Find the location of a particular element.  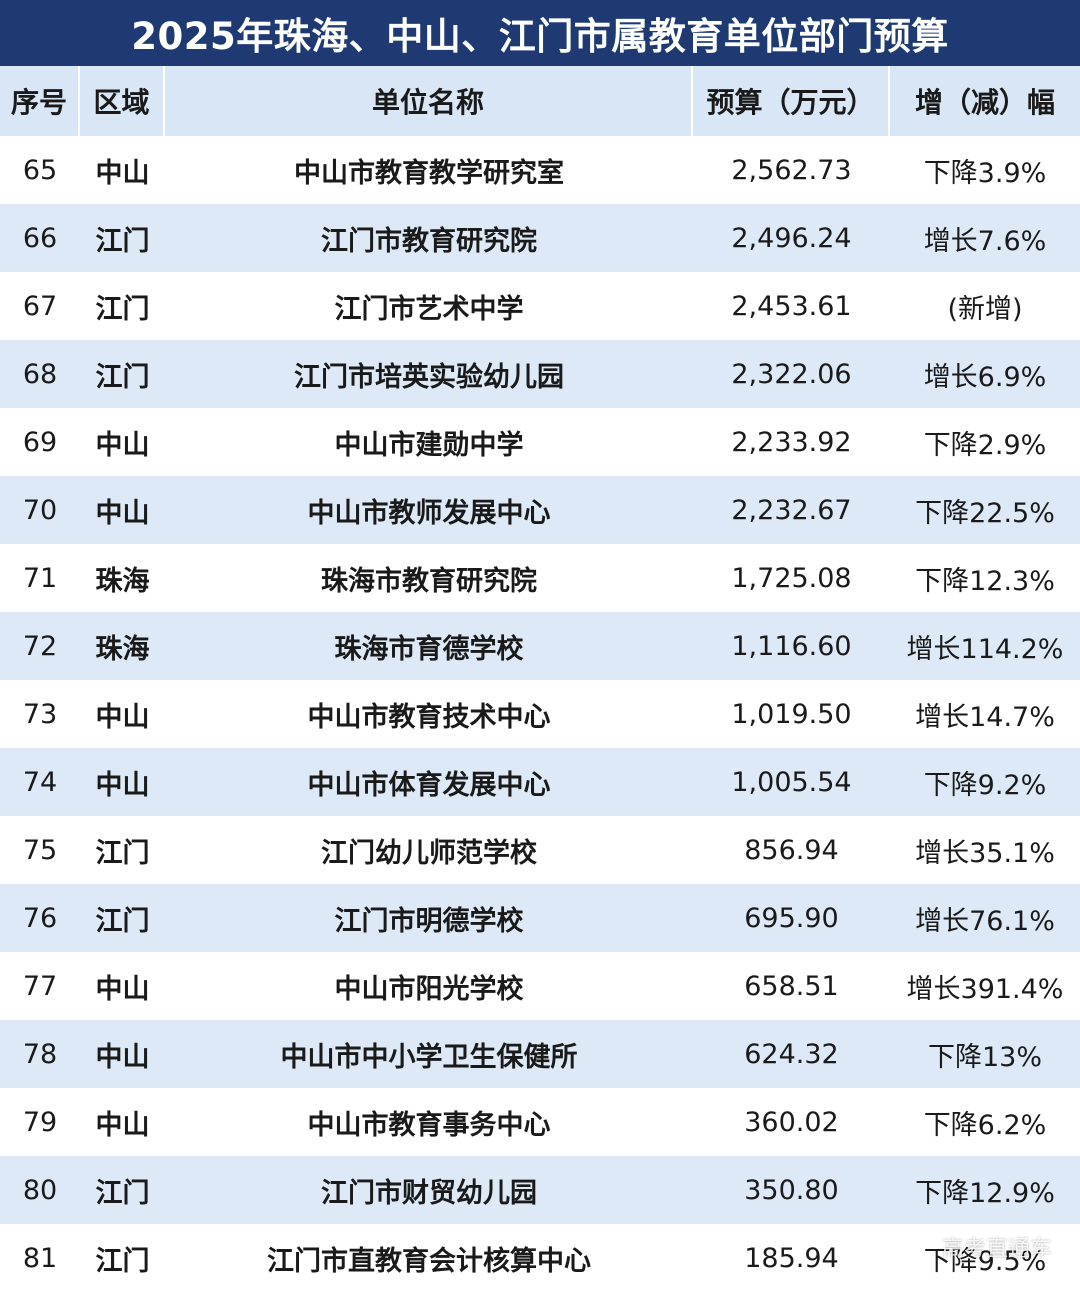

table-row: 78 中山 中山市中小学卫生保健所 624.32 下降13% is located at coordinates (540, 1054).